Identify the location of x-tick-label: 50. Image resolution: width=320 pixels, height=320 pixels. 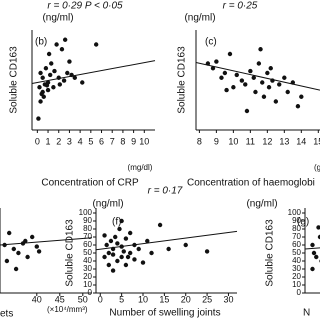
(83, 299).